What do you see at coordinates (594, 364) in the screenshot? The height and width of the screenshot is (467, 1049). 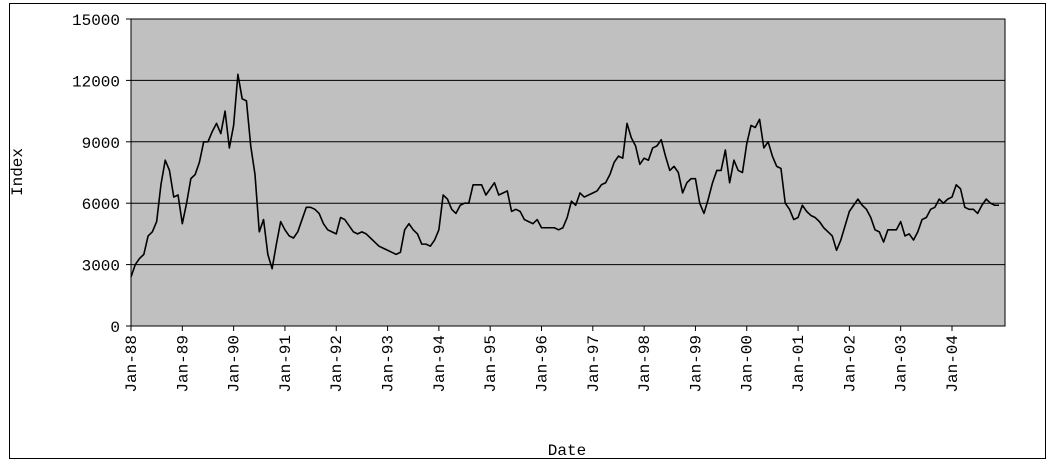 I see `x-tick-label: Jan-97` at bounding box center [594, 364].